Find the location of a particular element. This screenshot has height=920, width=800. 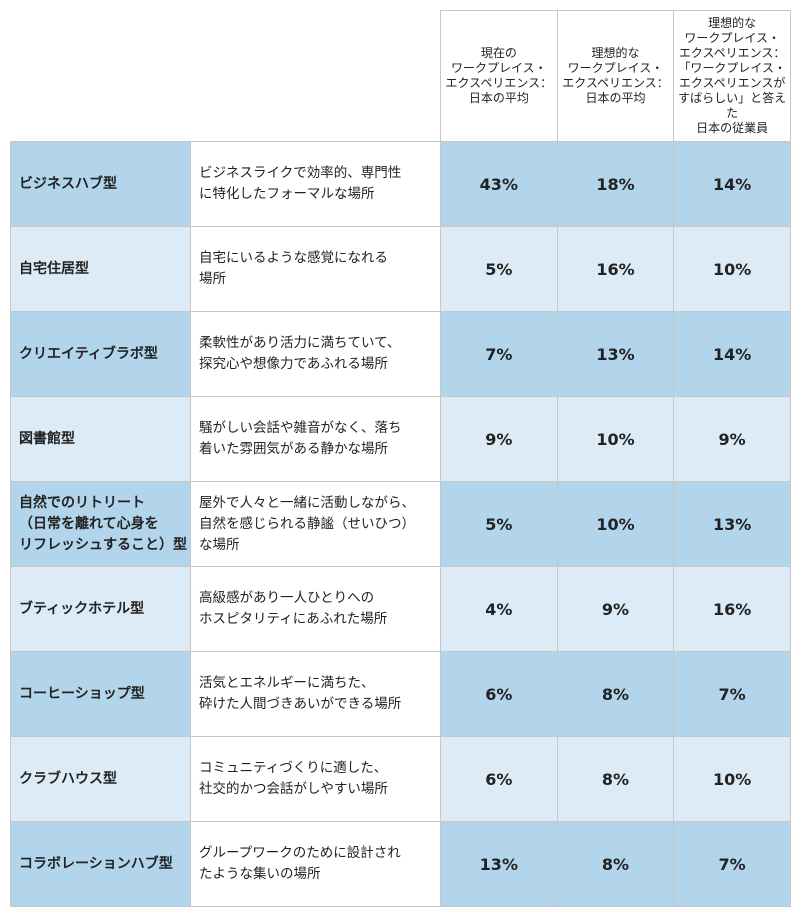

header-line: すばらしい」と答えた is located at coordinates (732, 105).